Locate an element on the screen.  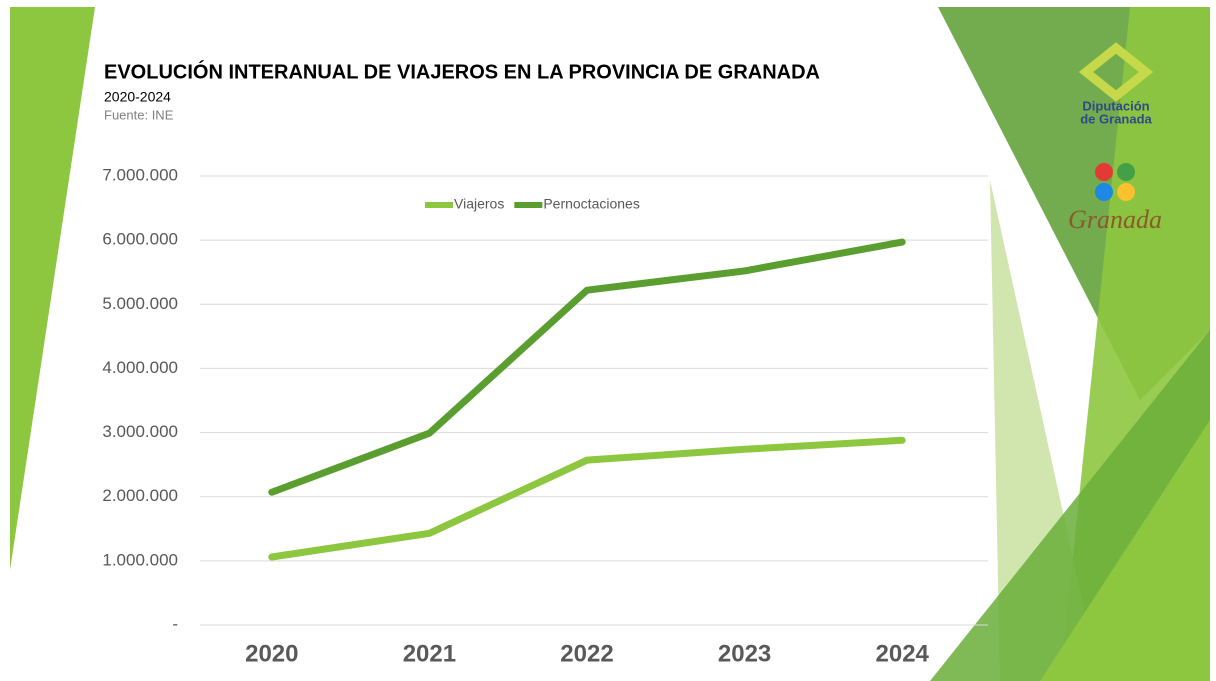
x-tick-label: 2022 is located at coordinates (586, 653).